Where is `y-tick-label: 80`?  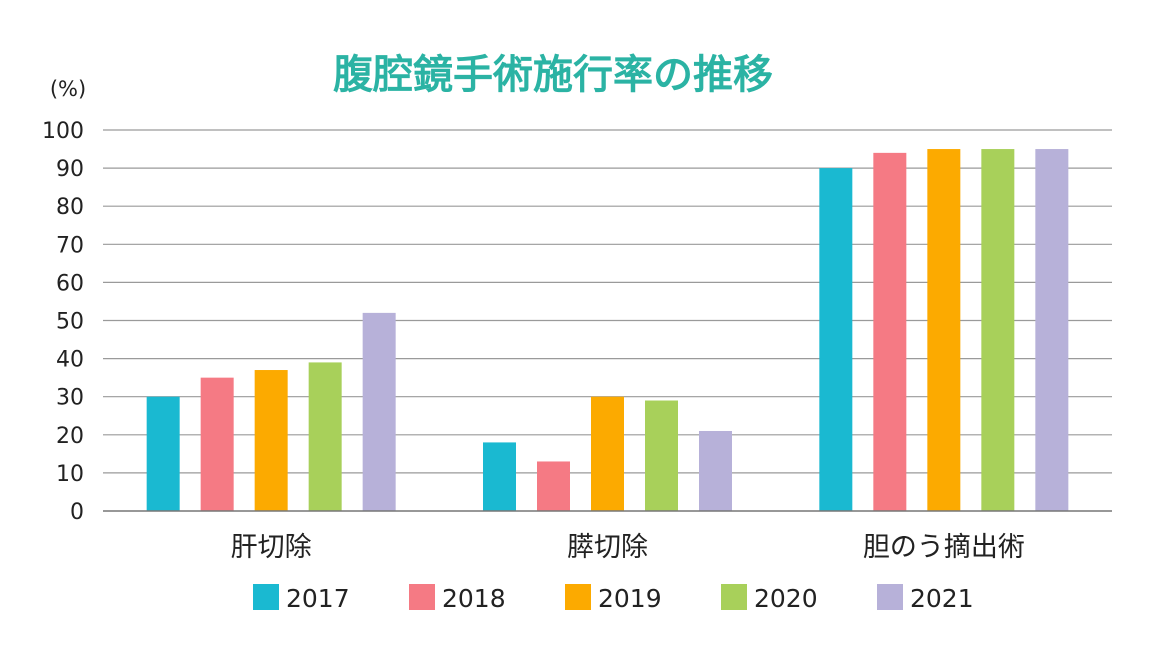
y-tick-label: 80 is located at coordinates (70, 207).